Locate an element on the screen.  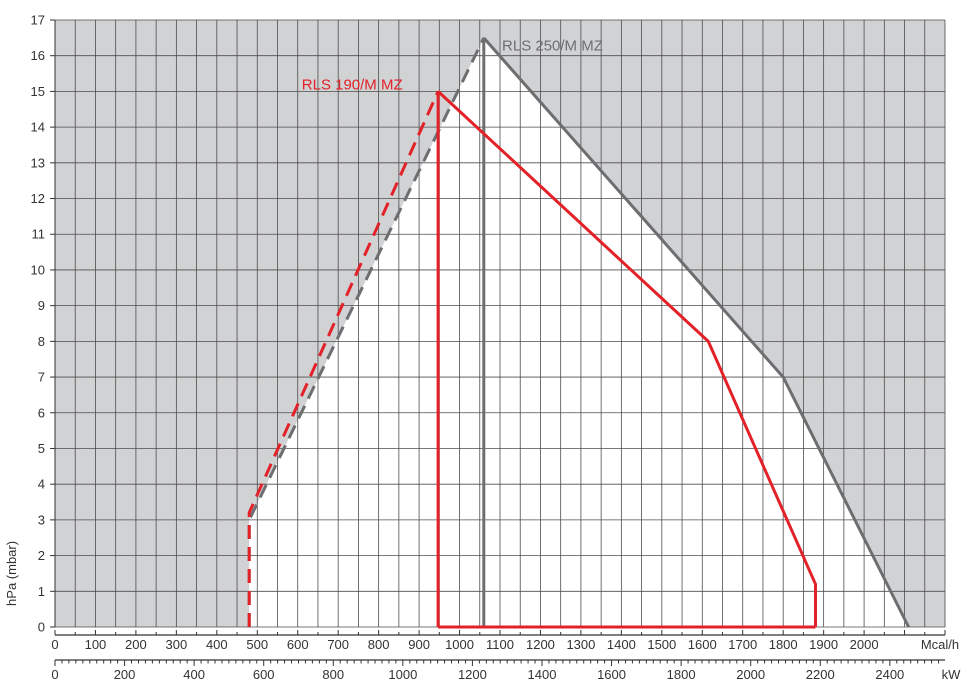
rls-250-label: RLS 250/M MZ is located at coordinates (552, 45).